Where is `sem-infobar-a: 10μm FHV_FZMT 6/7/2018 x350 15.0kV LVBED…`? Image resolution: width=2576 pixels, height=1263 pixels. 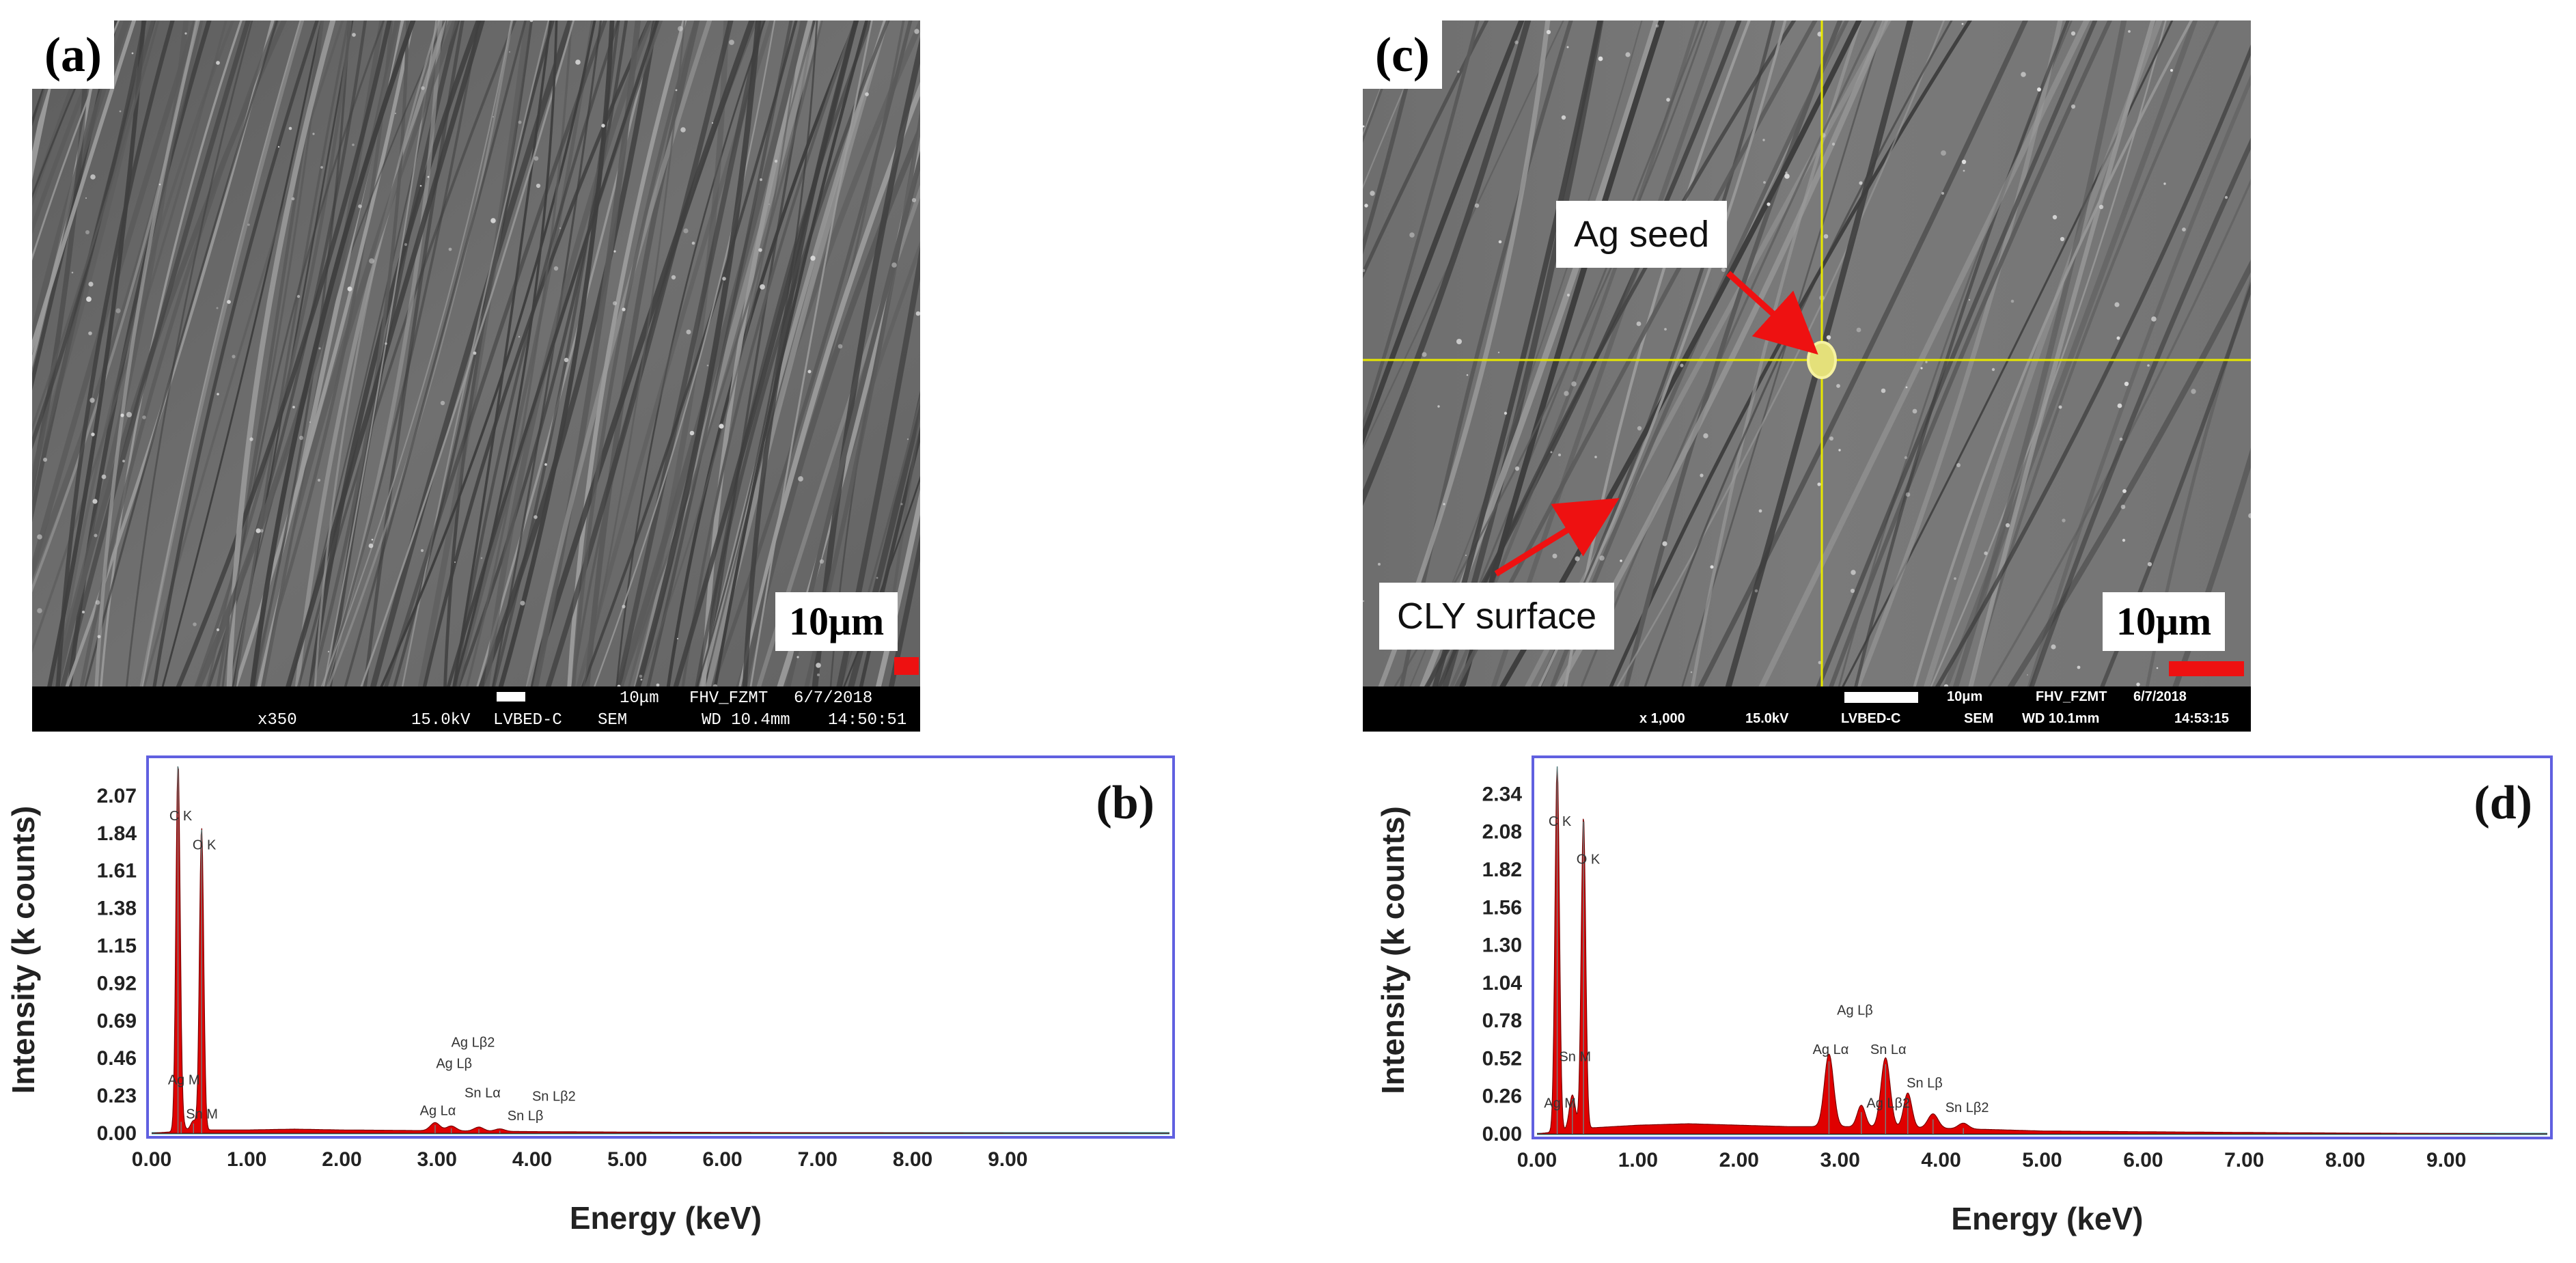 sem-infobar-a: 10μm FHV_FZMT 6/7/2018 x350 15.0kV LVBED… is located at coordinates (476, 709).